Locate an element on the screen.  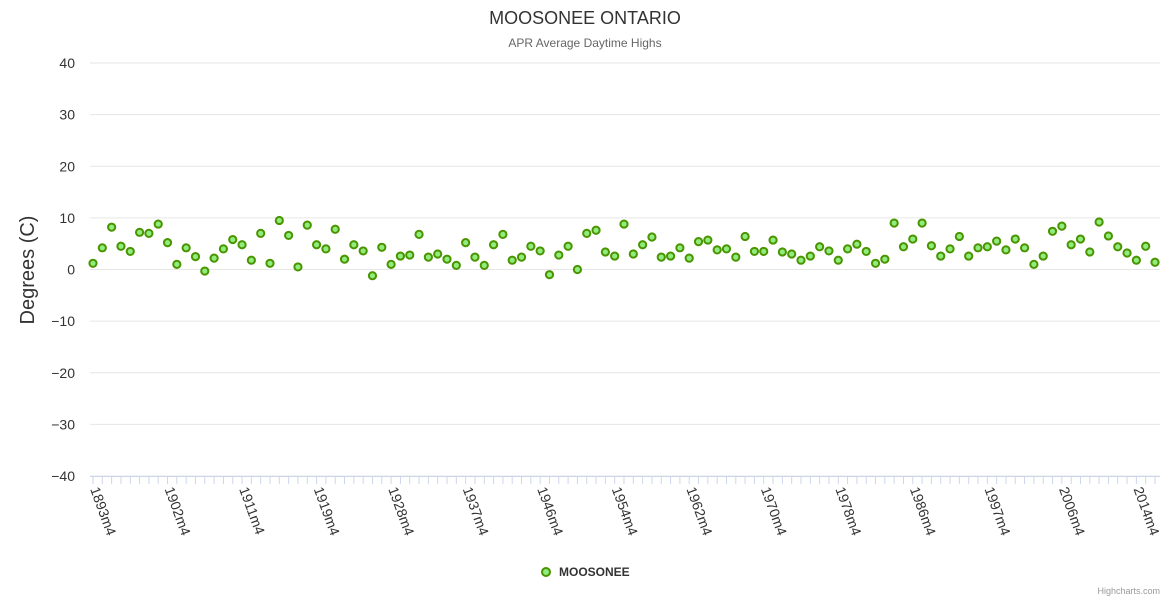
legend-marker is located at coordinates (546, 572).